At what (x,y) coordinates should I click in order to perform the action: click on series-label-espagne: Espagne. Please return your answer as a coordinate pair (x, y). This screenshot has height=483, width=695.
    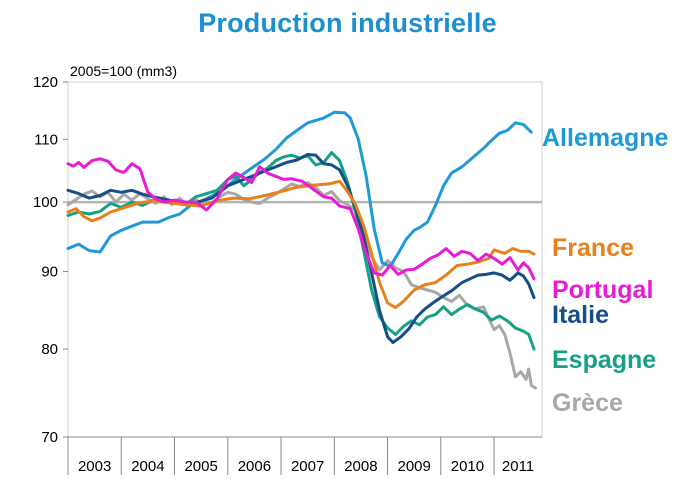
    Looking at the image, I should click on (604, 360).